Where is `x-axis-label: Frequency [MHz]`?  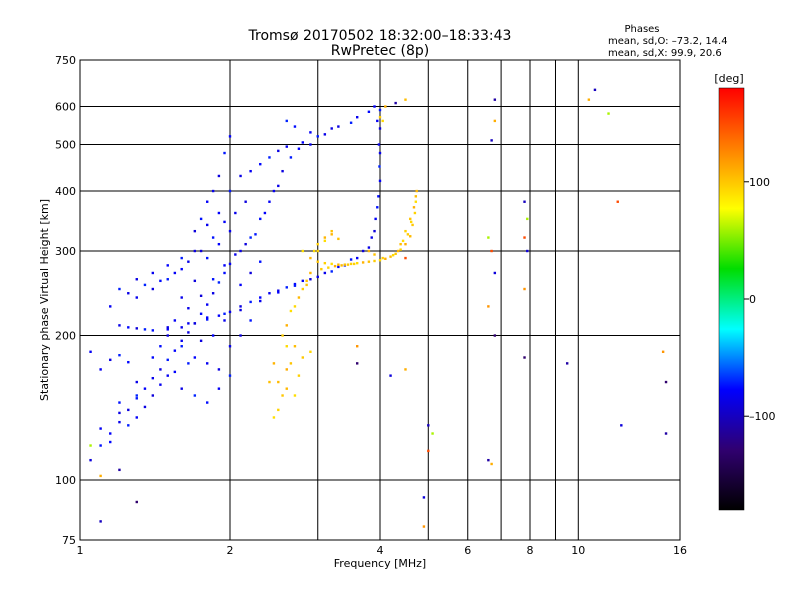 x-axis-label: Frequency [MHz] is located at coordinates (380, 563).